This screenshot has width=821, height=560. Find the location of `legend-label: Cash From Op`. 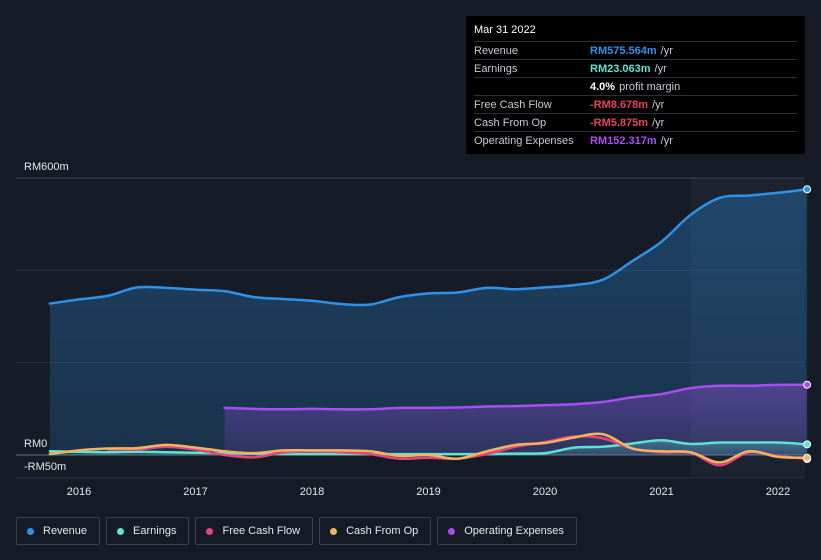

legend-label: Cash From Op is located at coordinates (382, 531).